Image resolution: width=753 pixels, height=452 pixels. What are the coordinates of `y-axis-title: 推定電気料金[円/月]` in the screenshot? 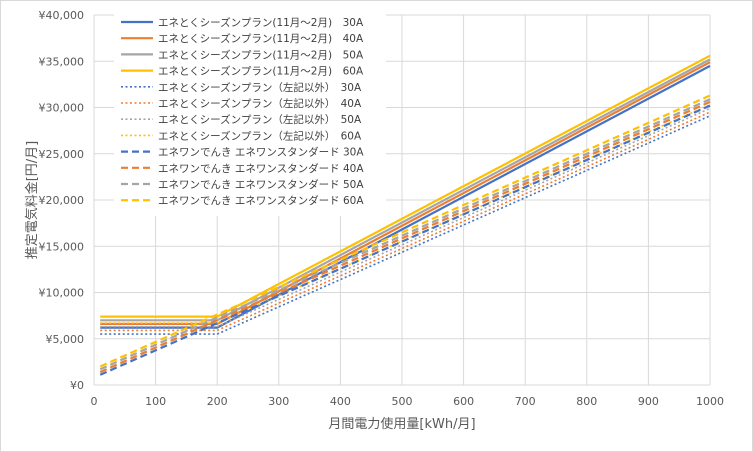 It's located at (32, 200).